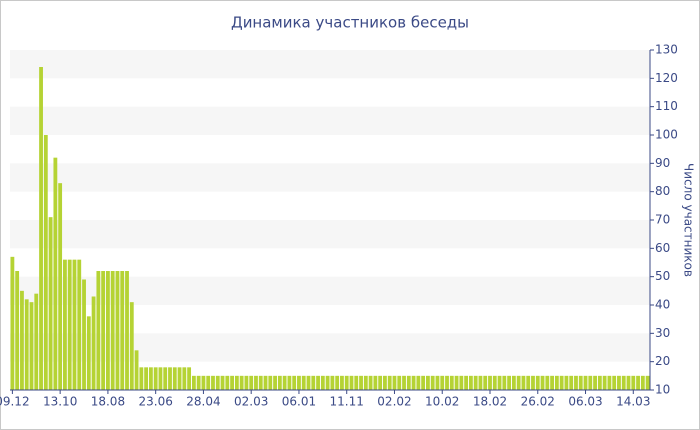  Describe the element at coordinates (60, 402) in the screenshot. I see `x-tick-label: 13.10` at that location.